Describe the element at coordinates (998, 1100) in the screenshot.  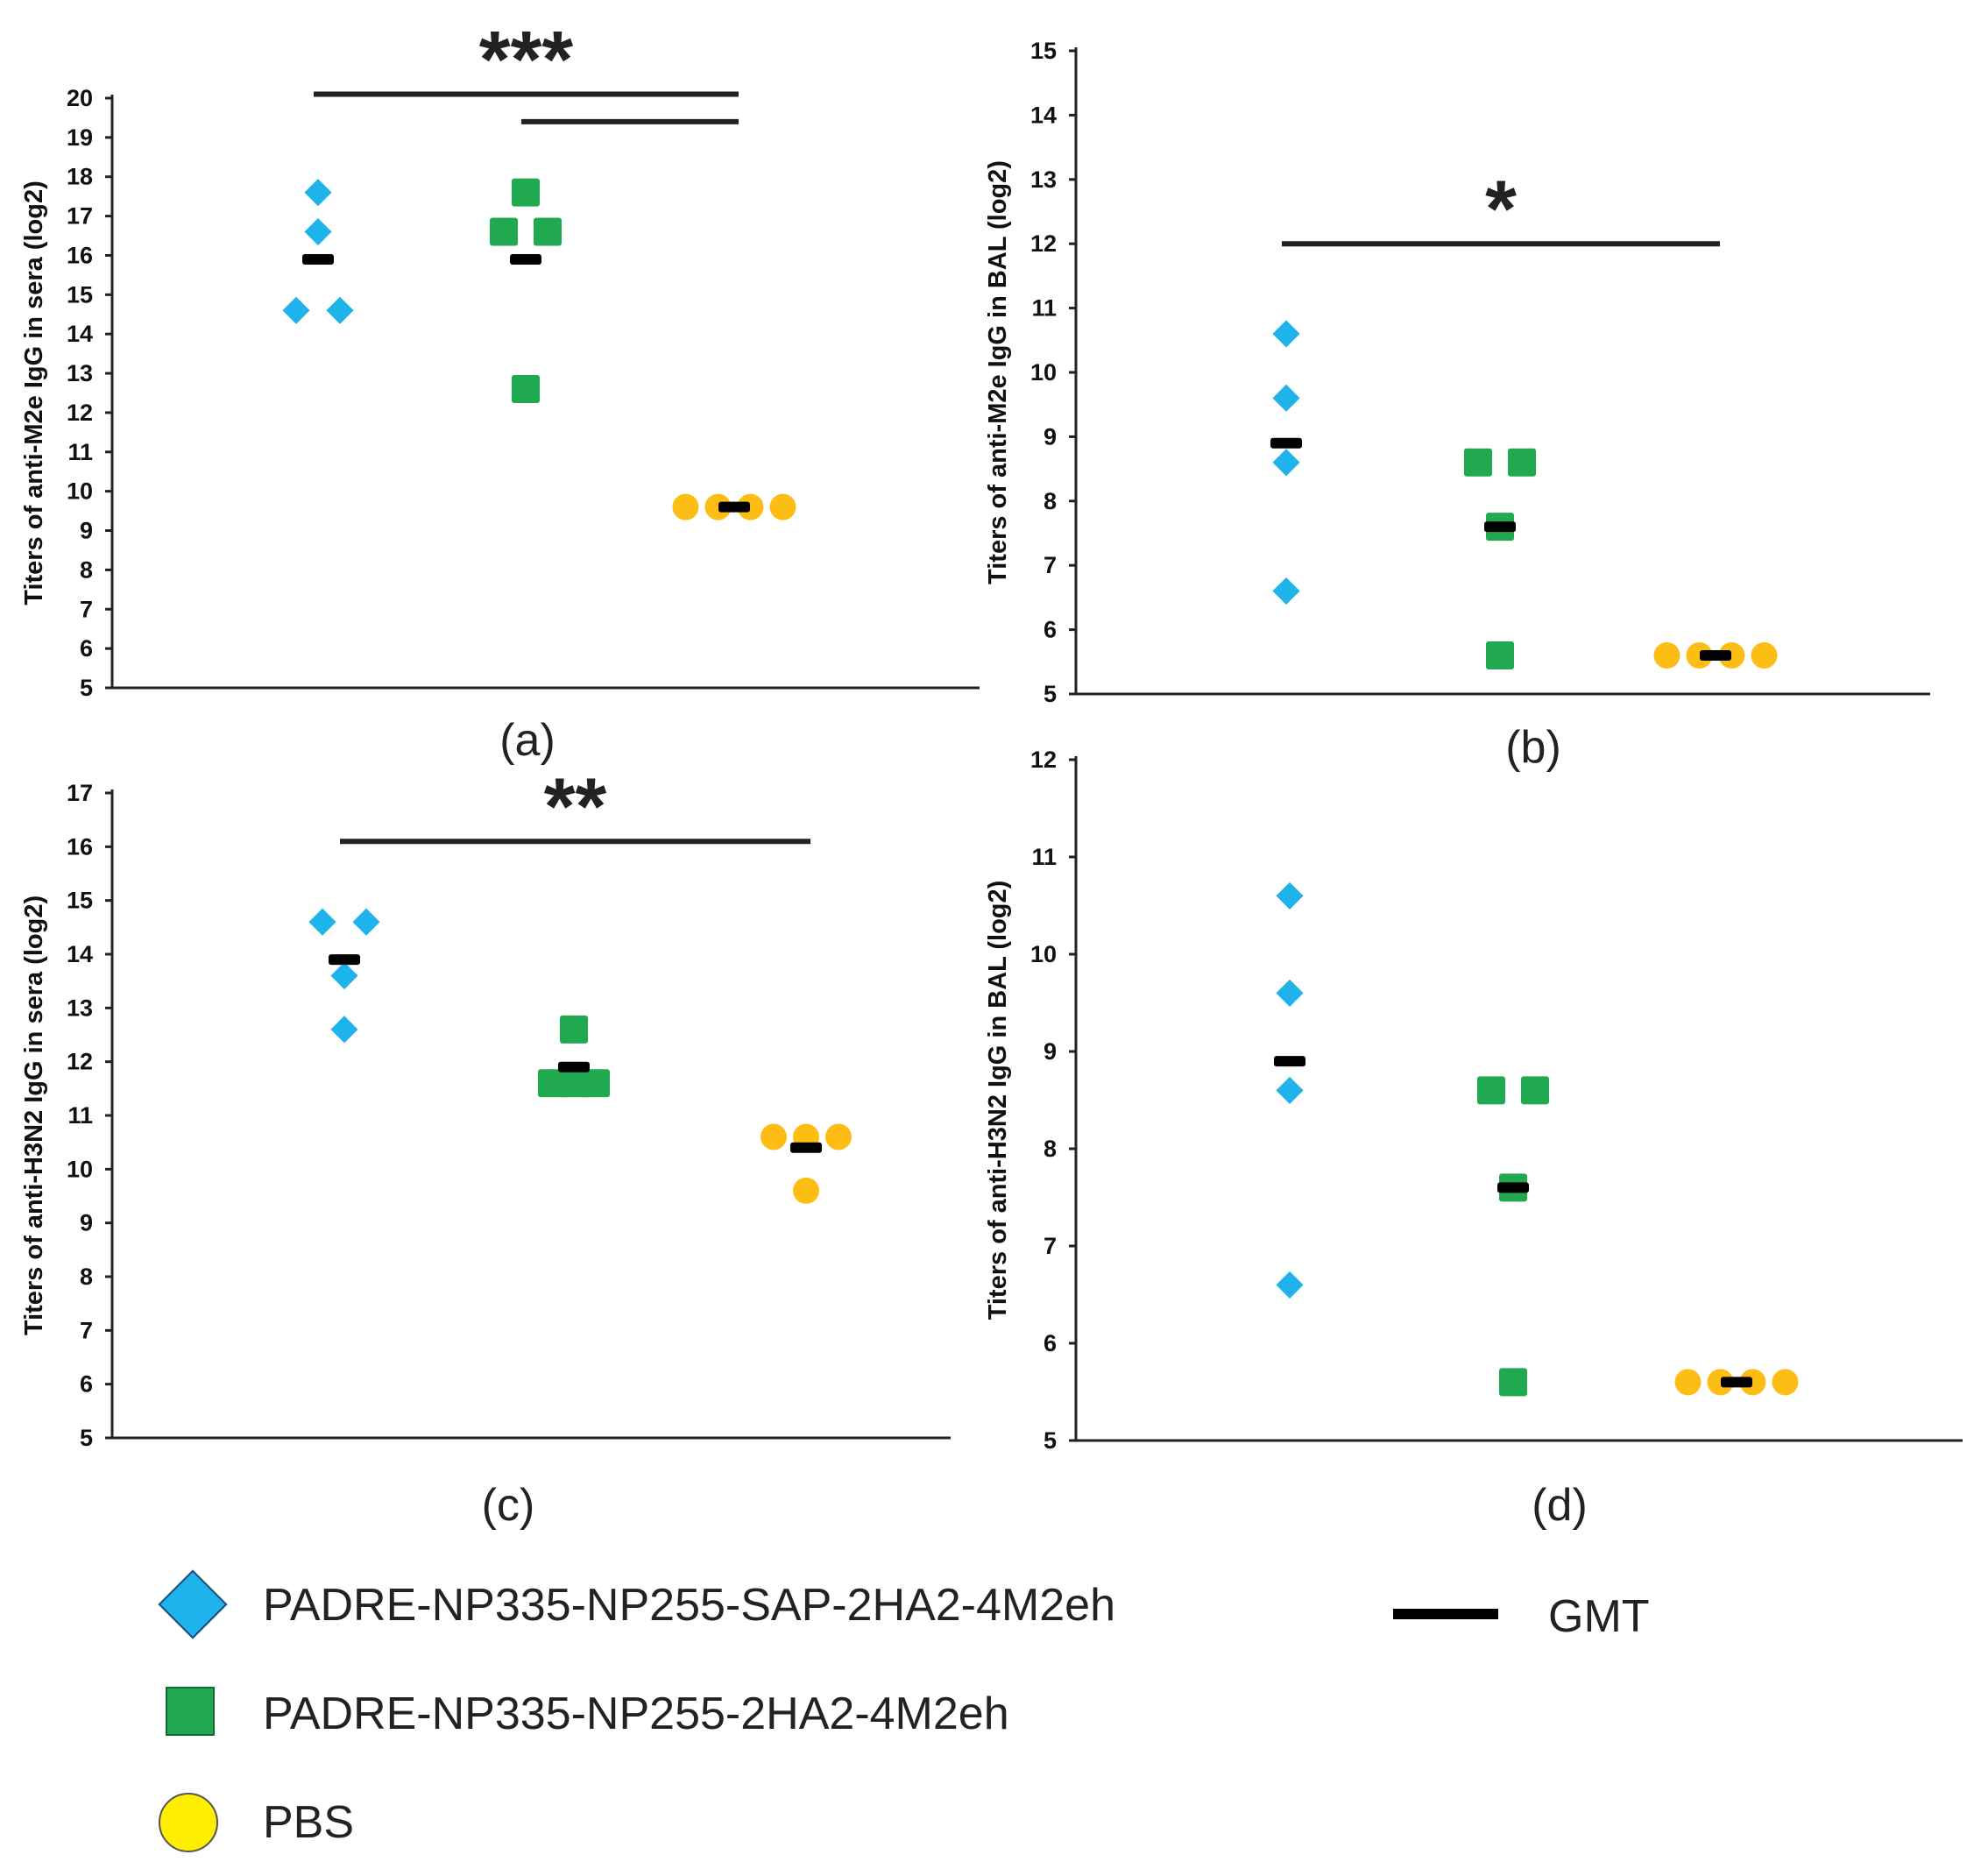
I see `y-axis-label: Titers of anti-H3N2 IgG in BAL (log2)` at that location.